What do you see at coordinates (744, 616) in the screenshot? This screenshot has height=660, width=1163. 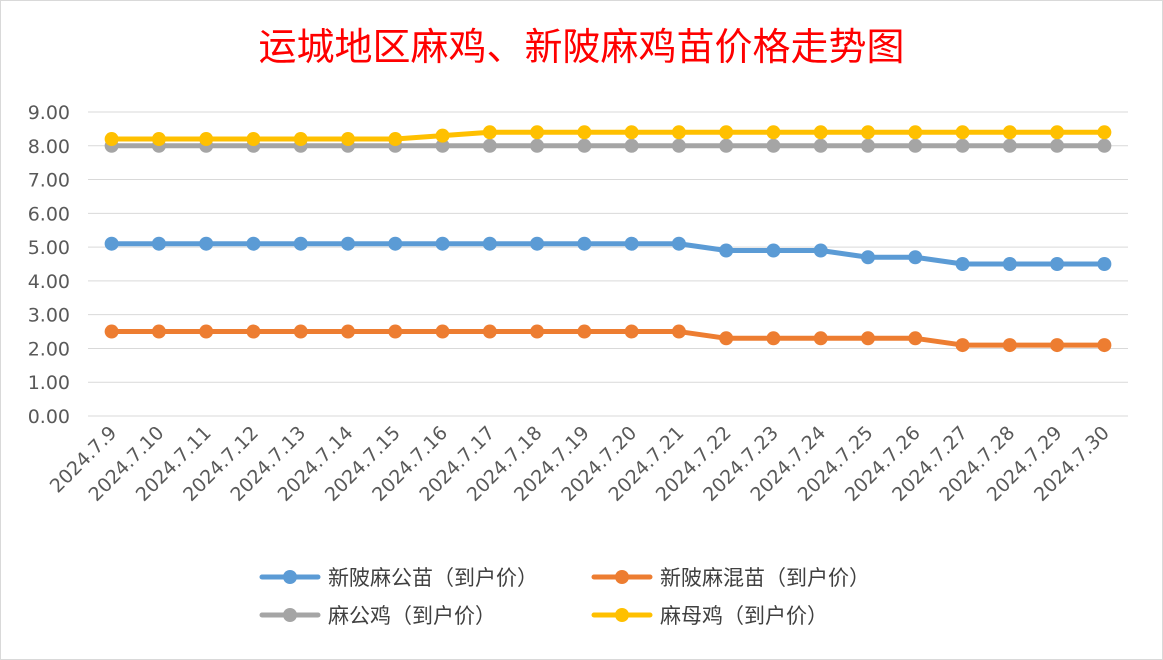 I see `legend-label: 麻母鸡（到户价）` at bounding box center [744, 616].